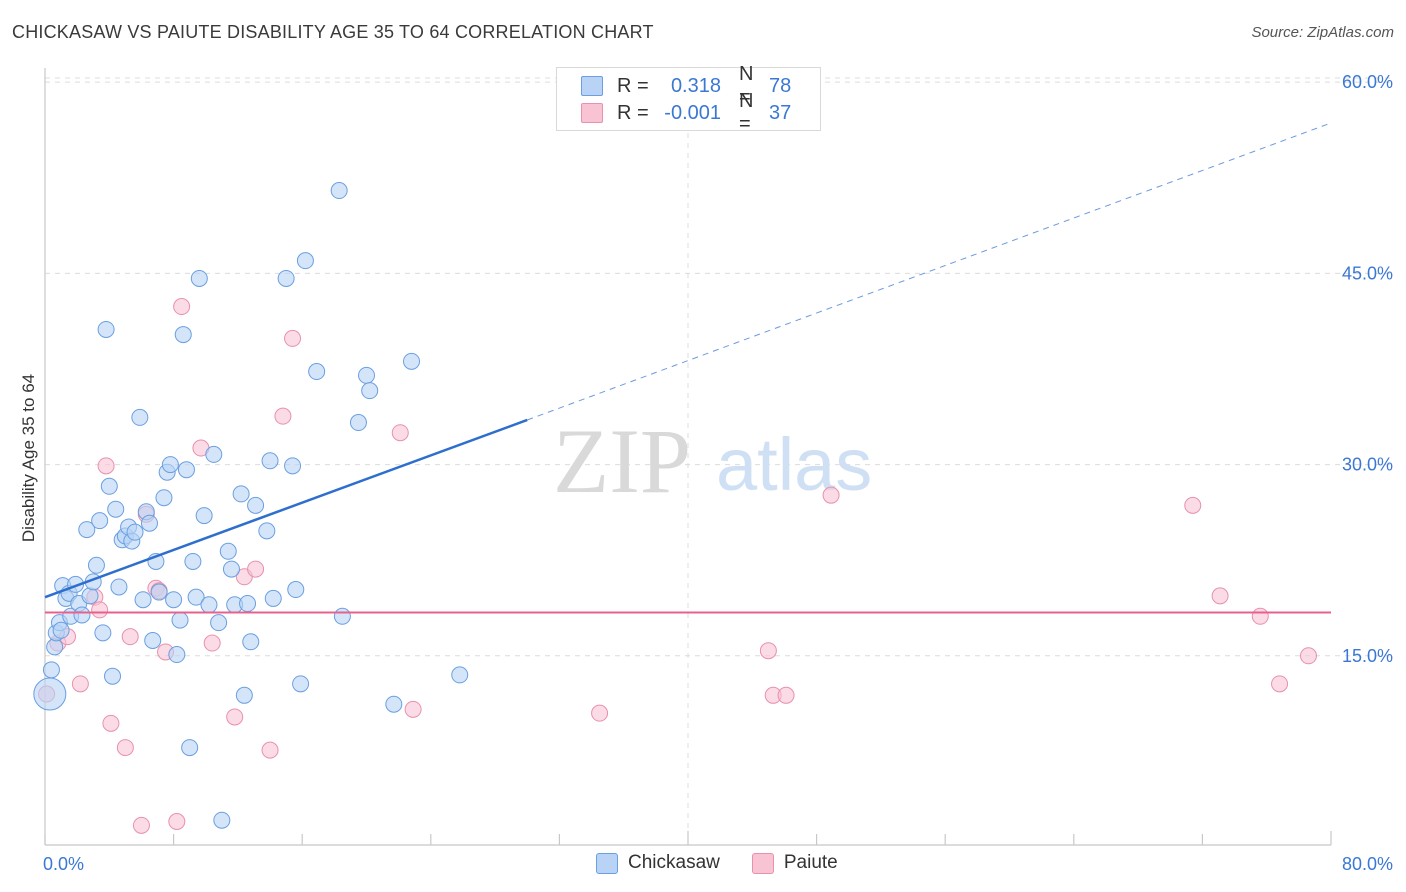 The width and height of the screenshot is (1406, 892). What do you see at coordinates (1367, 864) in the screenshot?
I see `x-tick-label-max: 80.0%` at bounding box center [1367, 864].